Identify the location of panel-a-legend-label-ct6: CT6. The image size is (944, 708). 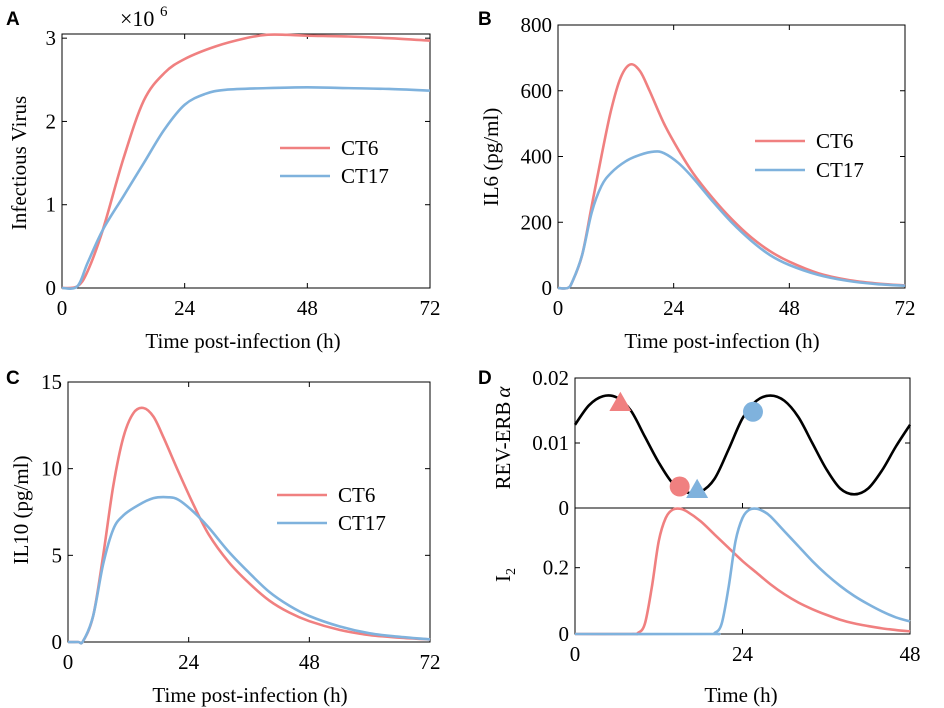
(359, 148).